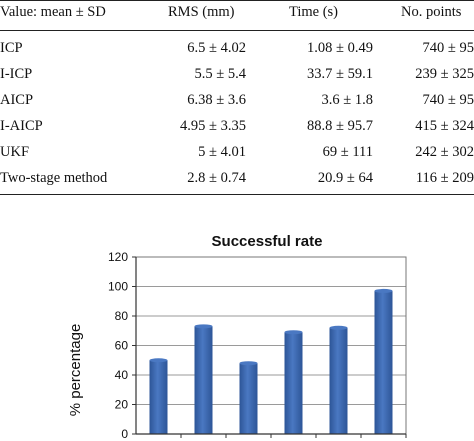 The image size is (474, 441). Describe the element at coordinates (54, 178) in the screenshot. I see `row-method: Two-stage method` at that location.